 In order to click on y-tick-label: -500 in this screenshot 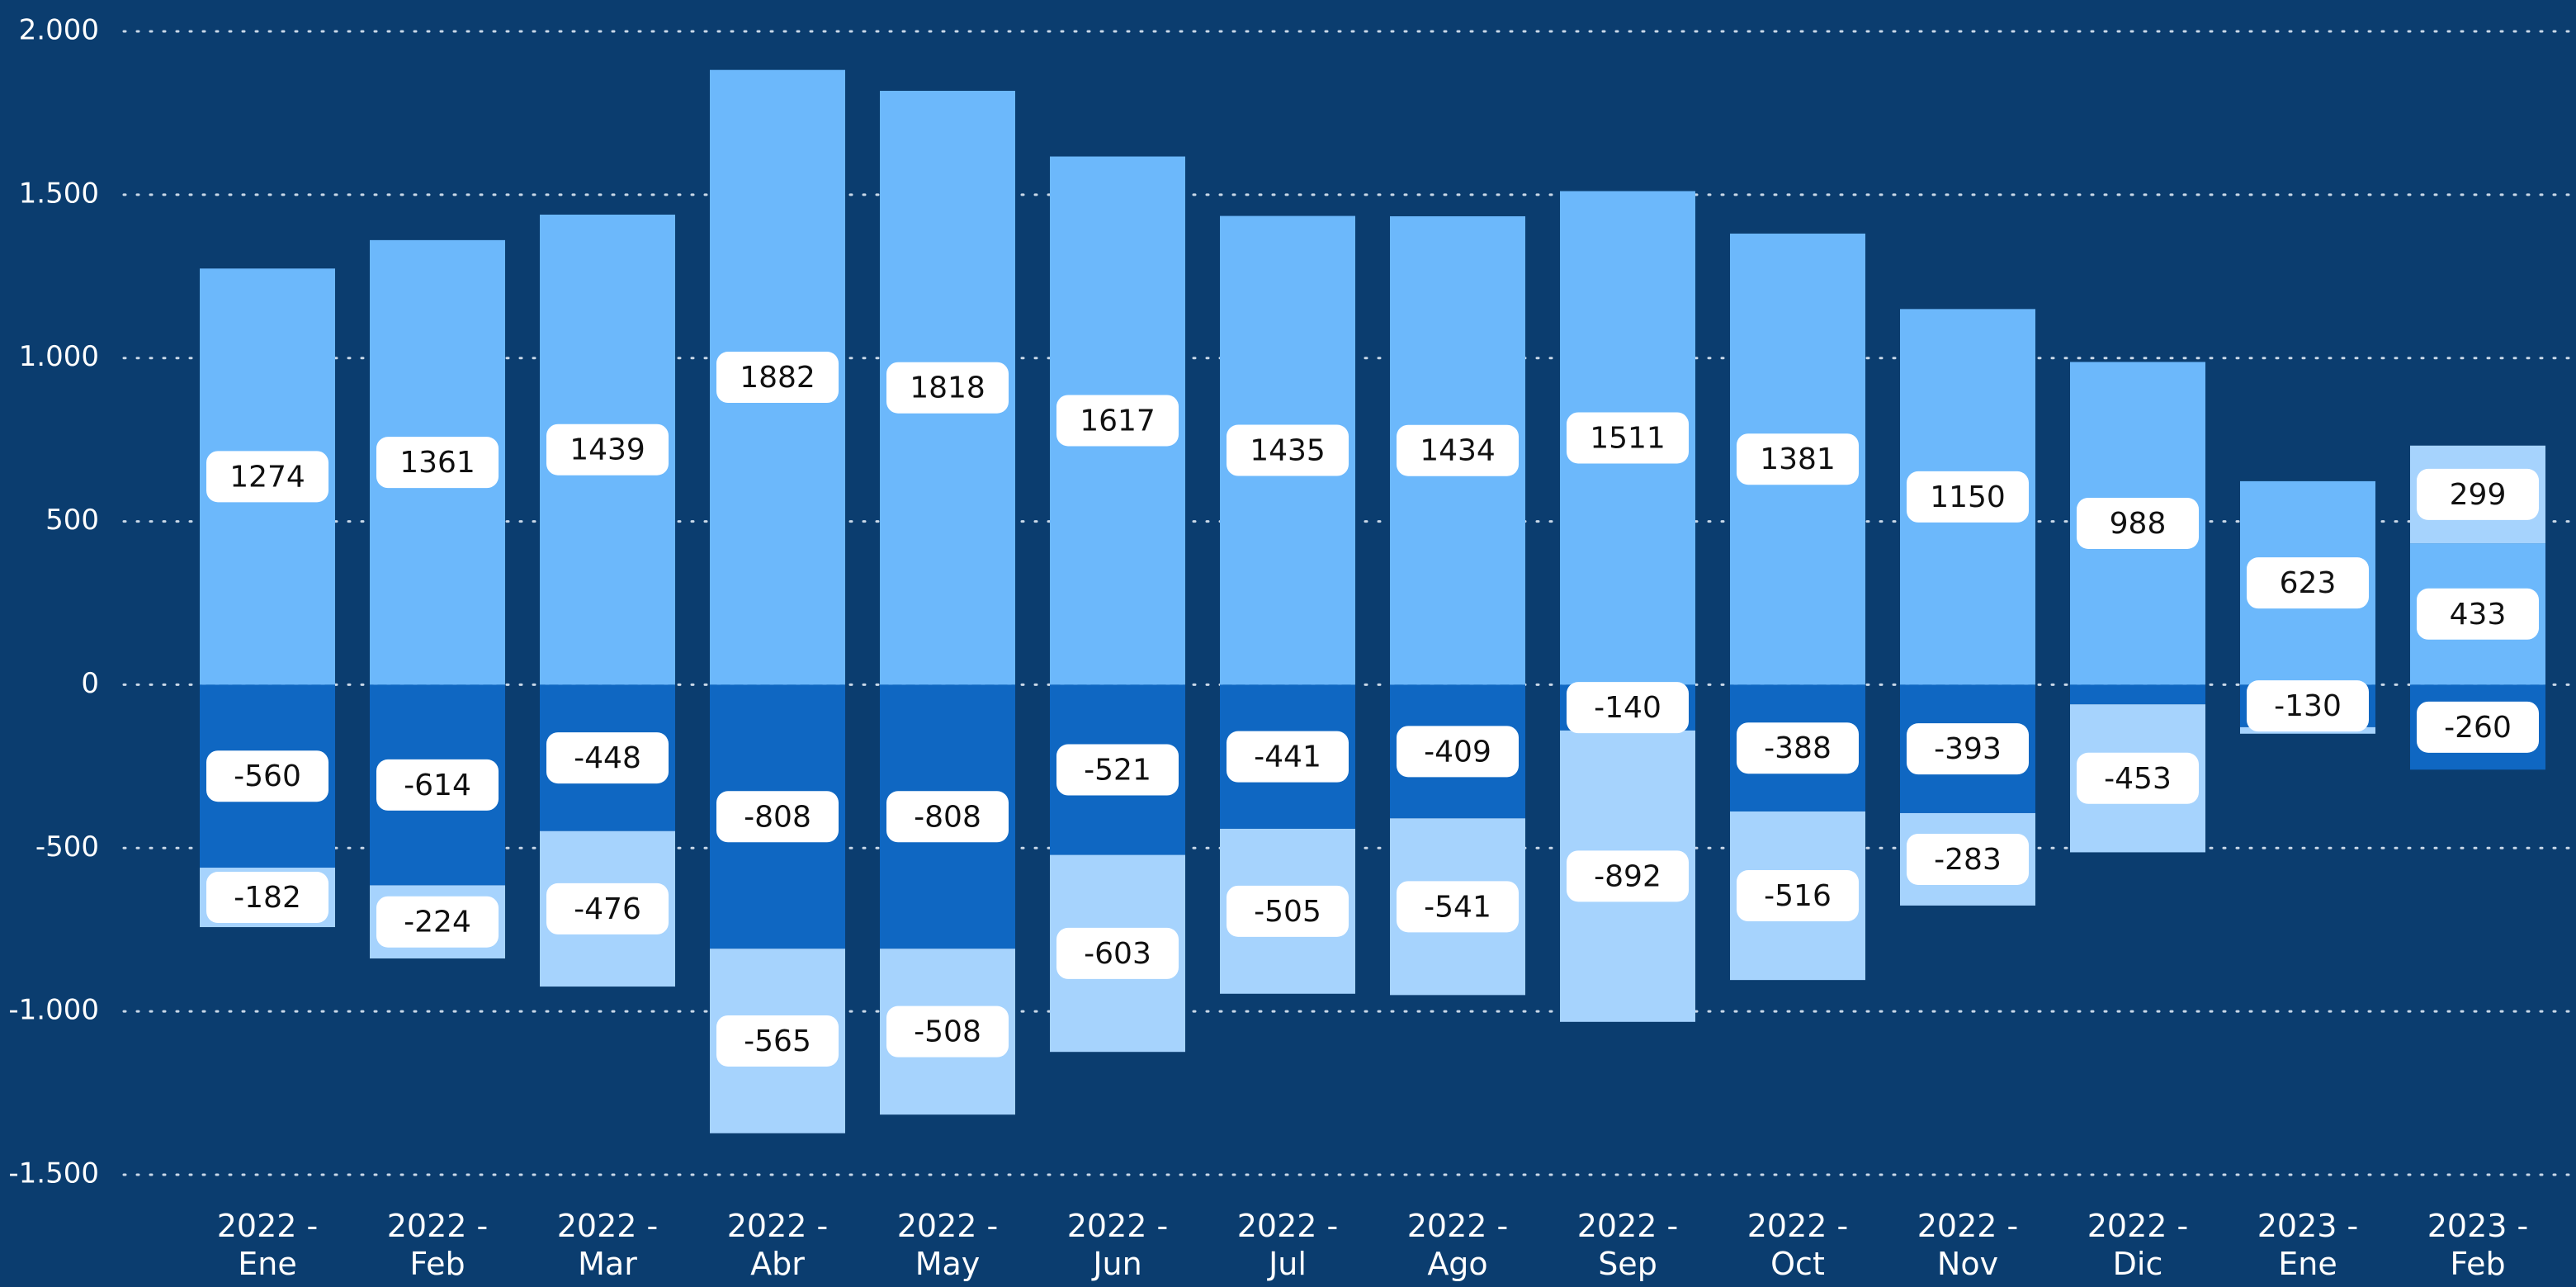, I will do `click(67, 847)`.